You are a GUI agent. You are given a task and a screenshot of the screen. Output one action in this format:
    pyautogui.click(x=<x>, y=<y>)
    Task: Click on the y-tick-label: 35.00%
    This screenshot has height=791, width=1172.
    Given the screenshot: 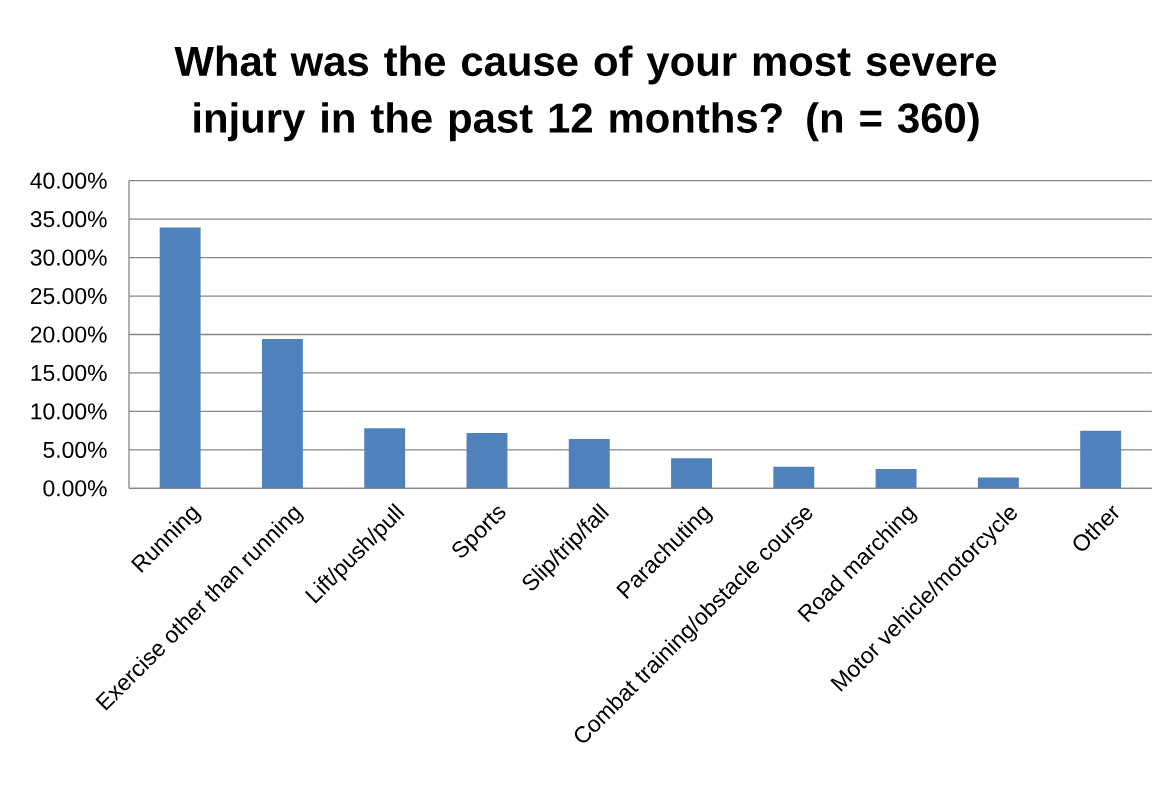 What is the action you would take?
    pyautogui.click(x=68, y=219)
    